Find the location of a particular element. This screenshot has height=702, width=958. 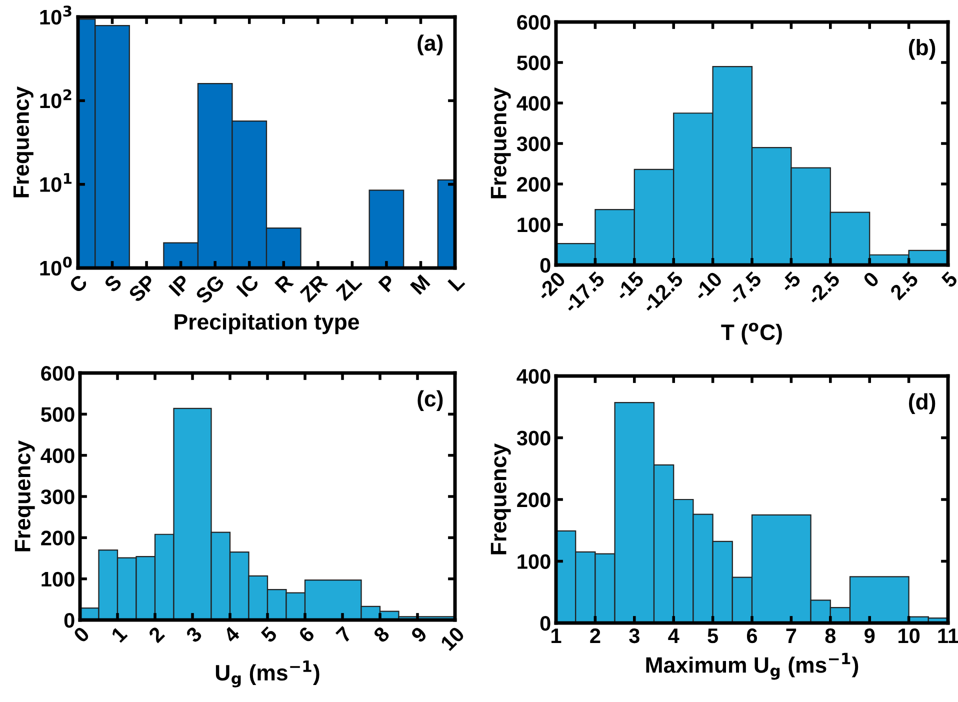

x-tick-label: M is located at coordinates (420, 284).